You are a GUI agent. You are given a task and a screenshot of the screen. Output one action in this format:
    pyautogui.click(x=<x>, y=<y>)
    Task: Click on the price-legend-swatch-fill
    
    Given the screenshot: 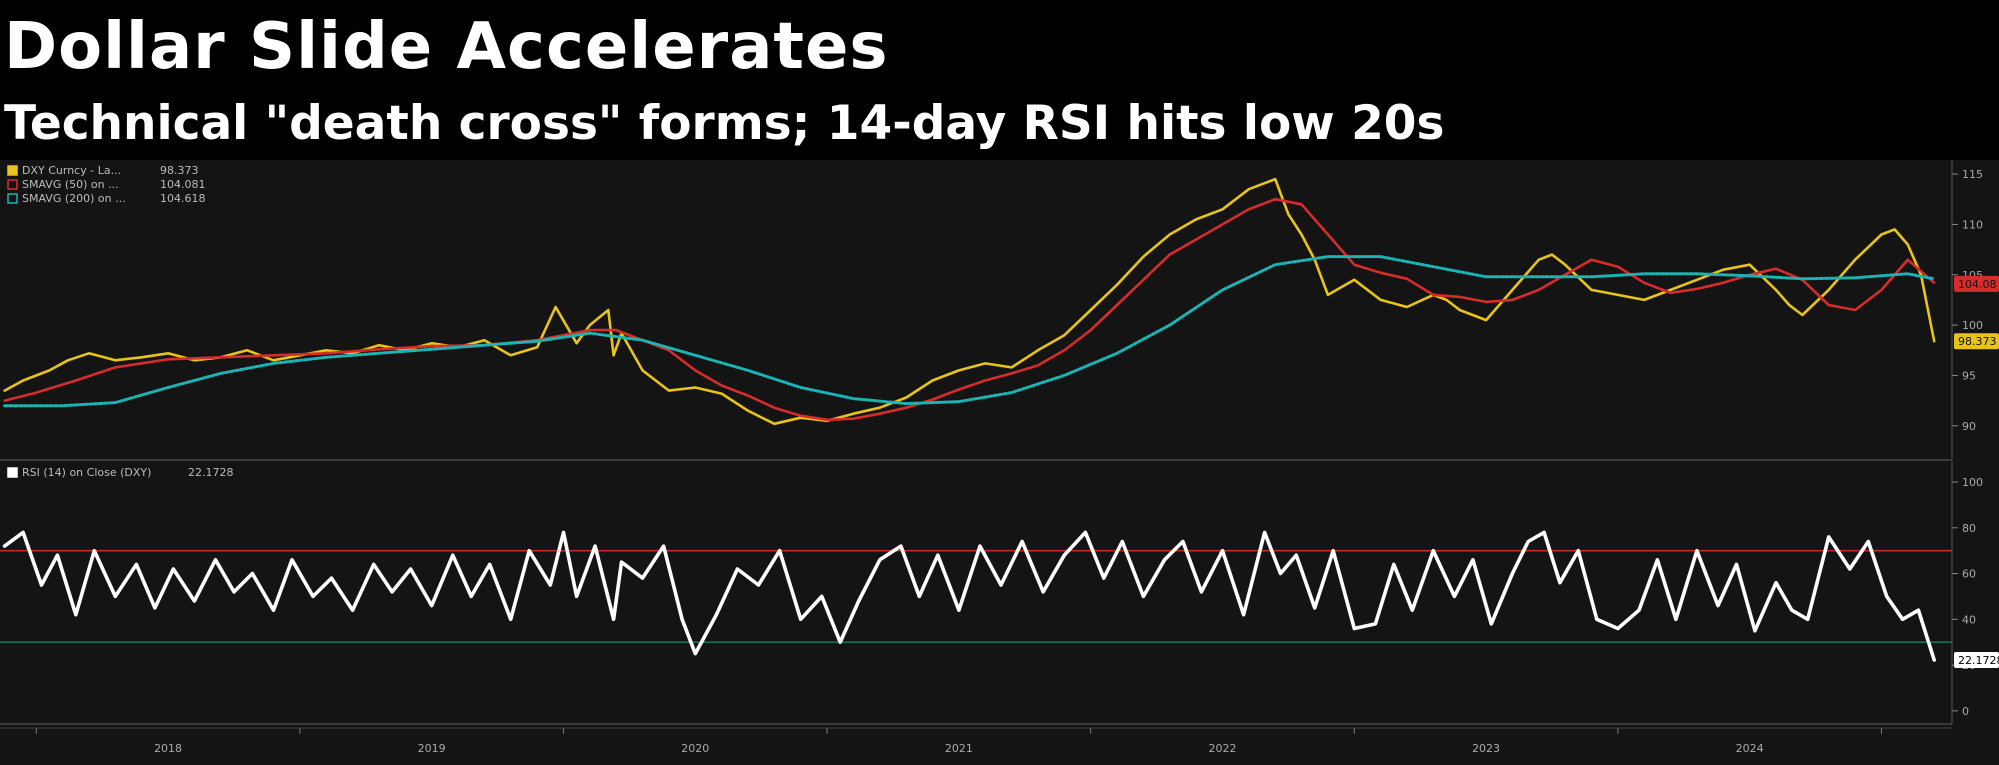 What is the action you would take?
    pyautogui.click(x=12, y=170)
    